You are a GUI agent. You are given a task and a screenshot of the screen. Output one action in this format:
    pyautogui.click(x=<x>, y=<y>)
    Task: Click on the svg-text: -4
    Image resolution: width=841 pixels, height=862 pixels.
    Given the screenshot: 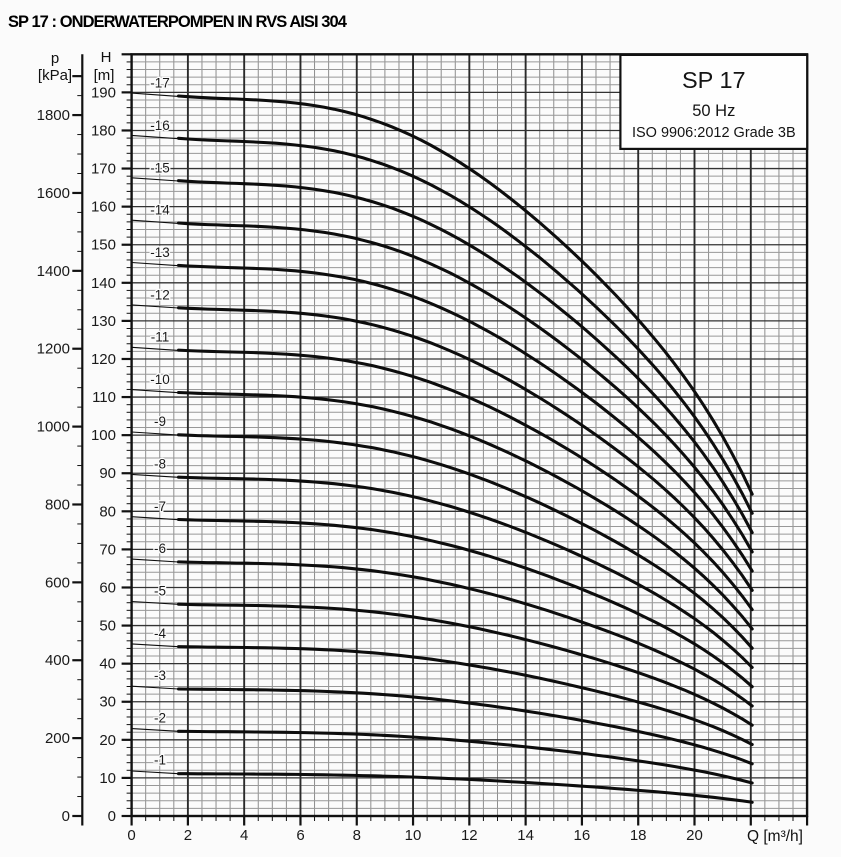 What is the action you would take?
    pyautogui.click(x=160, y=633)
    